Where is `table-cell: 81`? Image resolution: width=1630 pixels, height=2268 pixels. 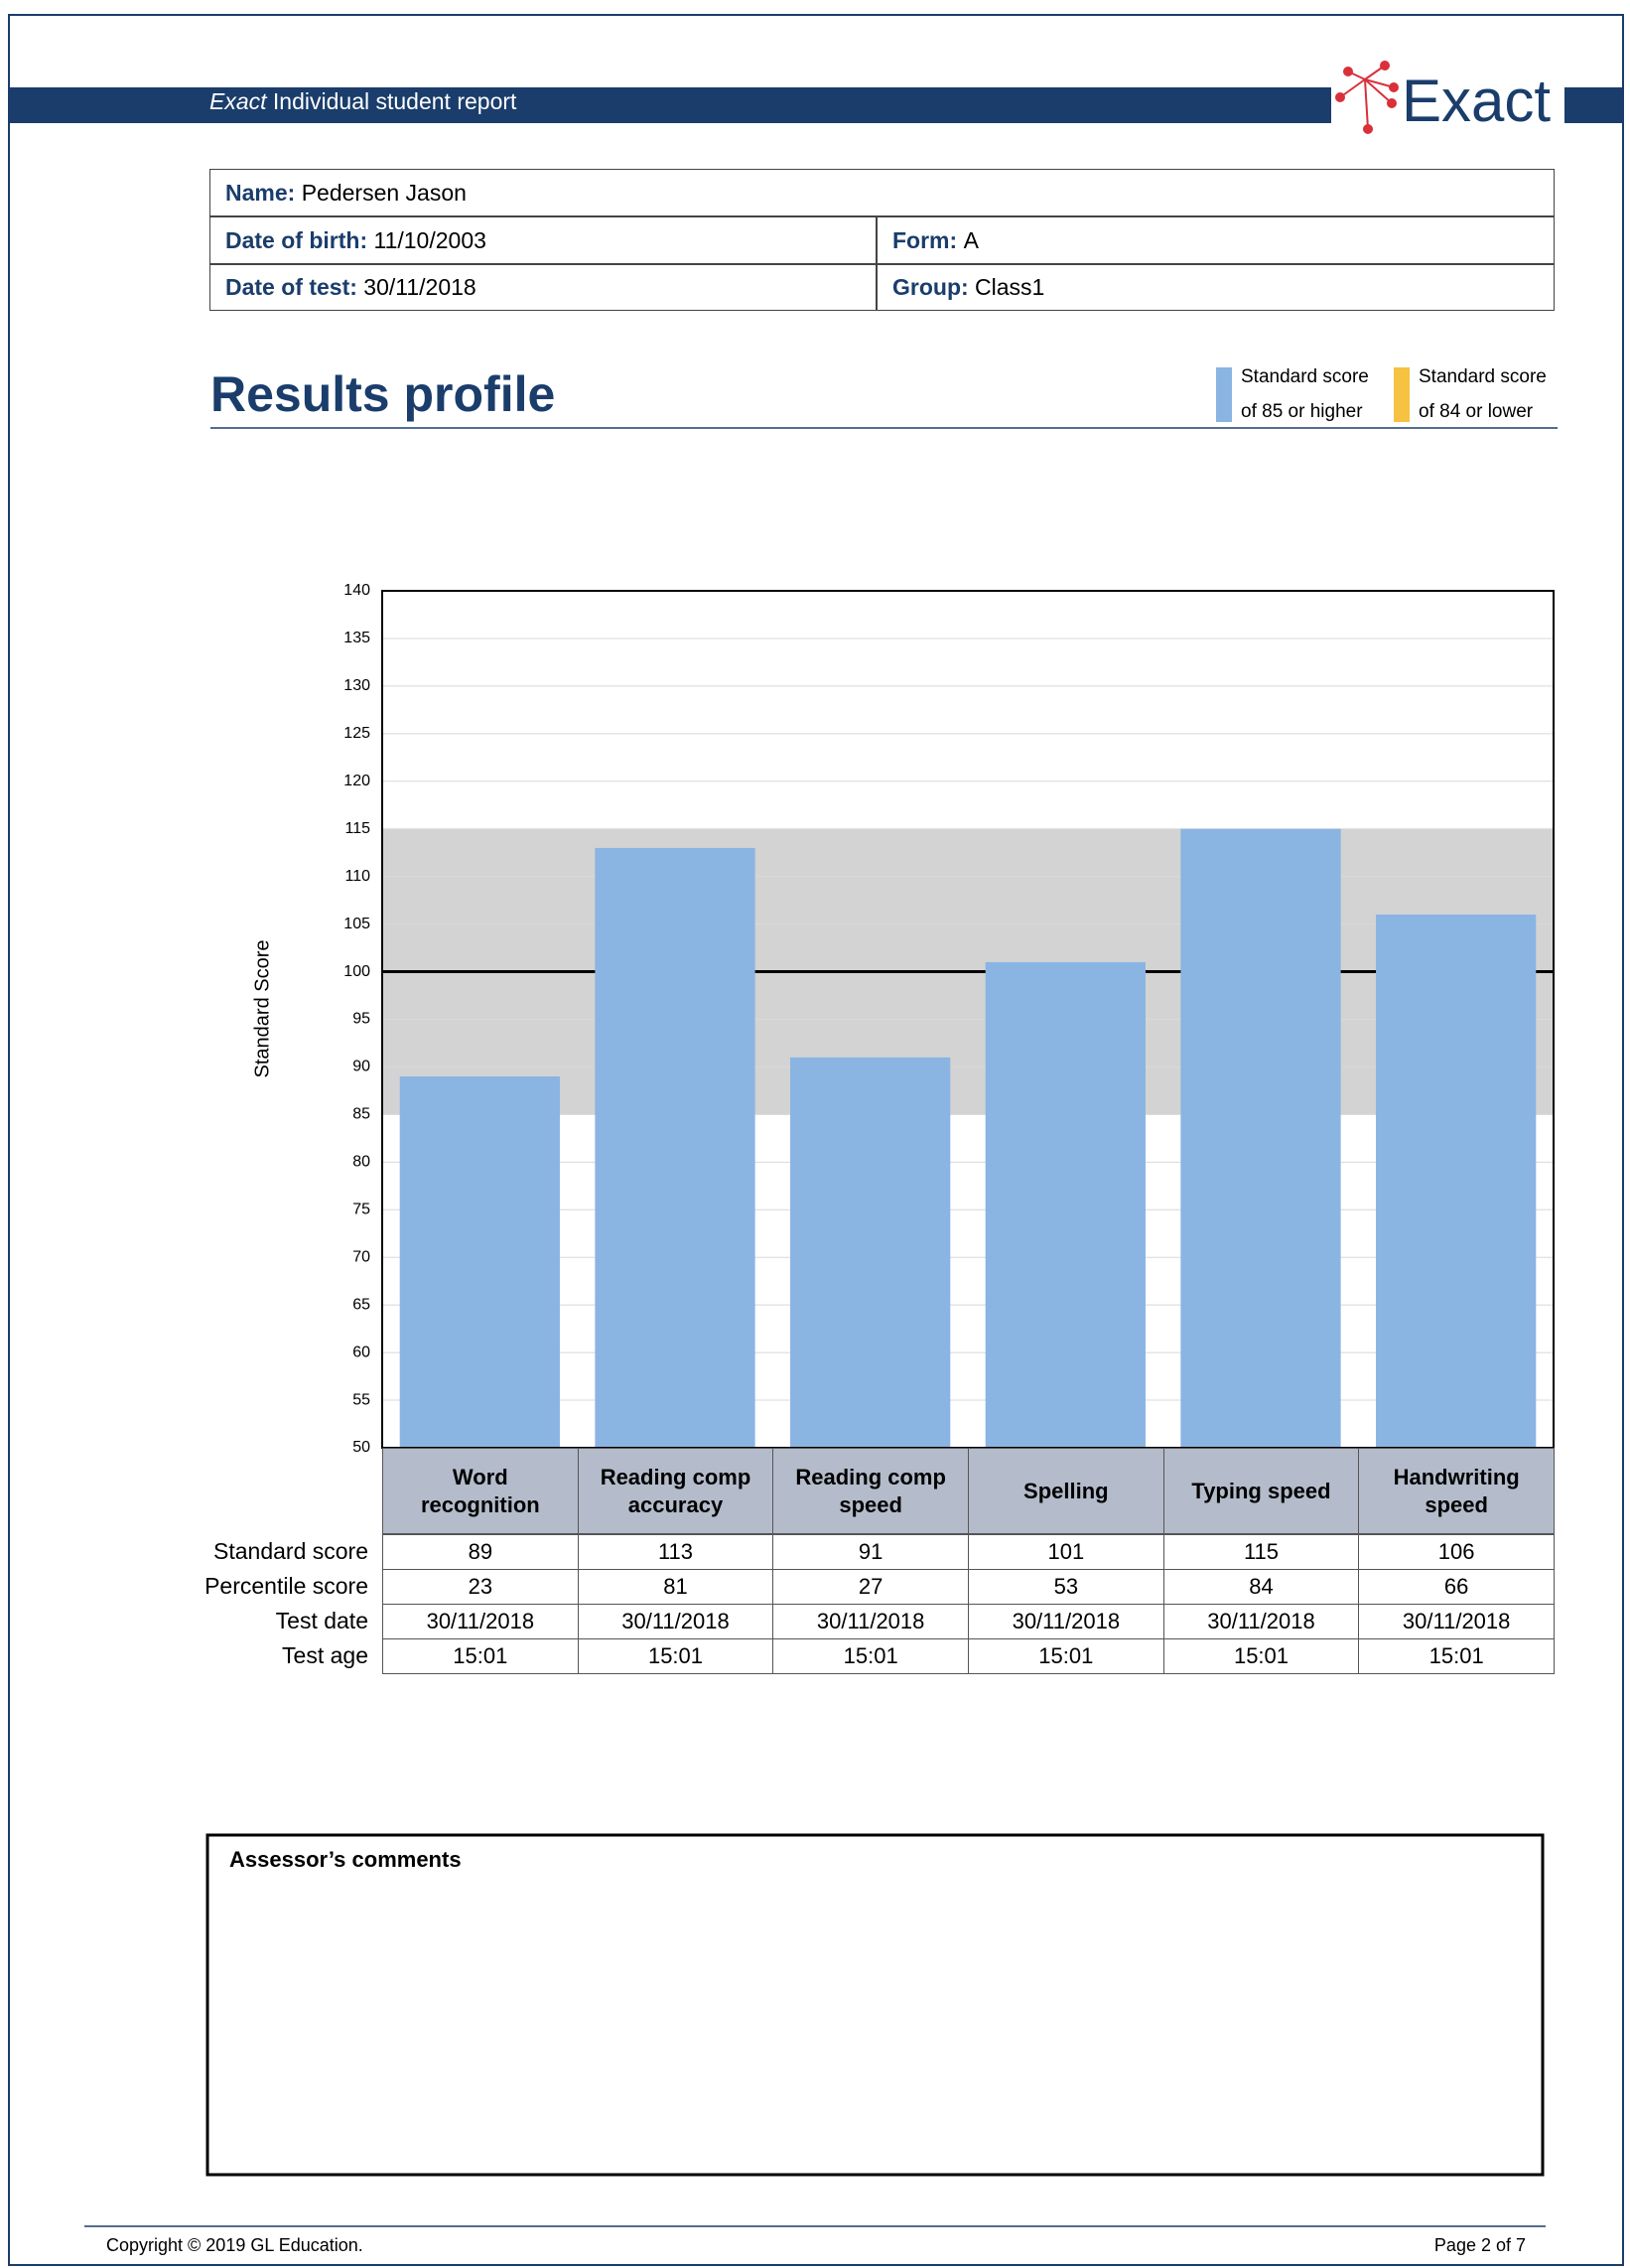 table-cell: 81 is located at coordinates (675, 1587).